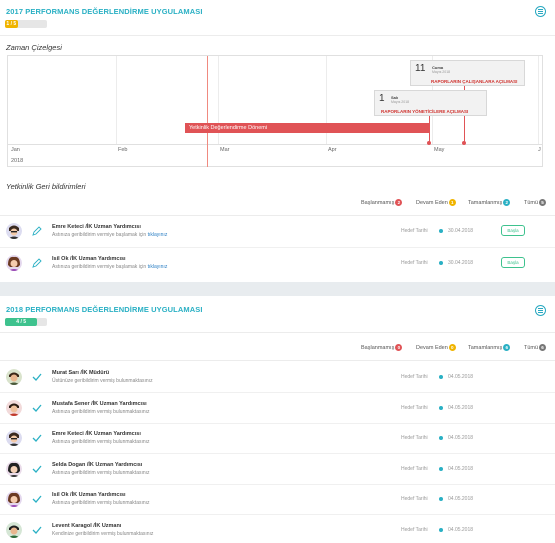 Image resolution: width=555 pixels, height=543 pixels. Describe the element at coordinates (425, 111) in the screenshot. I see `event-label: RAPORLARIN YÖNETİCİLERE AÇILMASI` at that location.